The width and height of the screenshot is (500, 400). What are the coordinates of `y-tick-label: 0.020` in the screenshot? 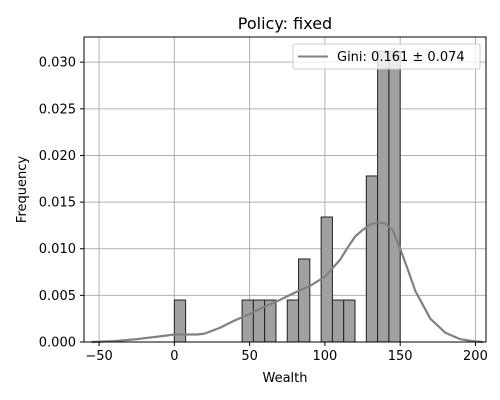 It's located at (57, 156).